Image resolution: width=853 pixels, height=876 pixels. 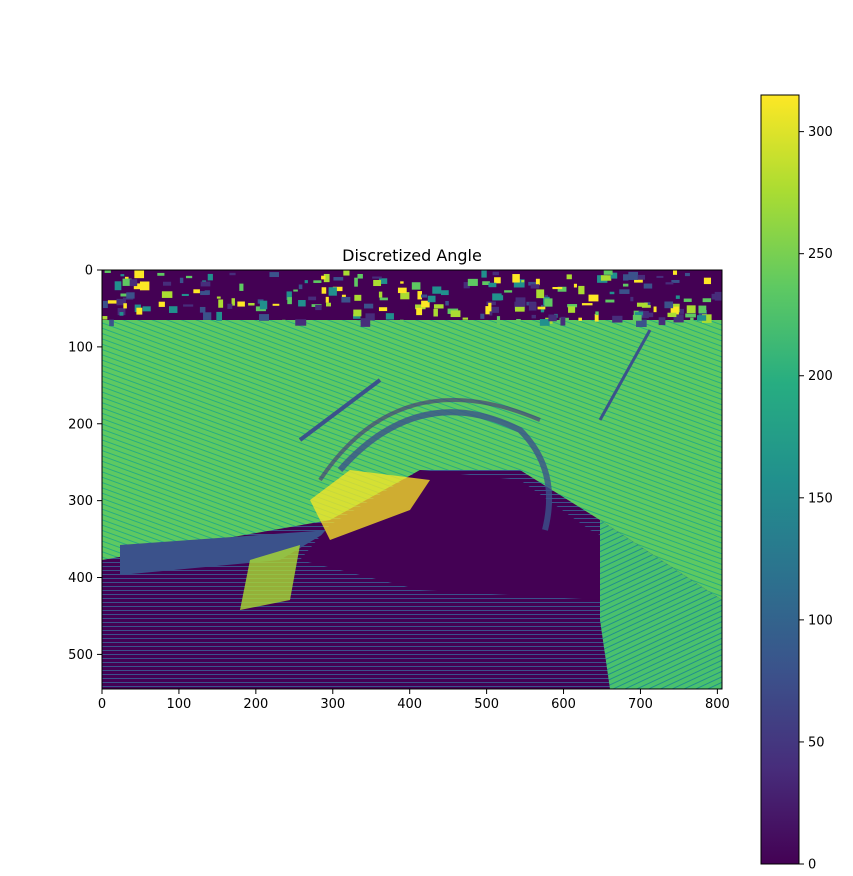 What do you see at coordinates (780, 479) in the screenshot?
I see `colorbar` at bounding box center [780, 479].